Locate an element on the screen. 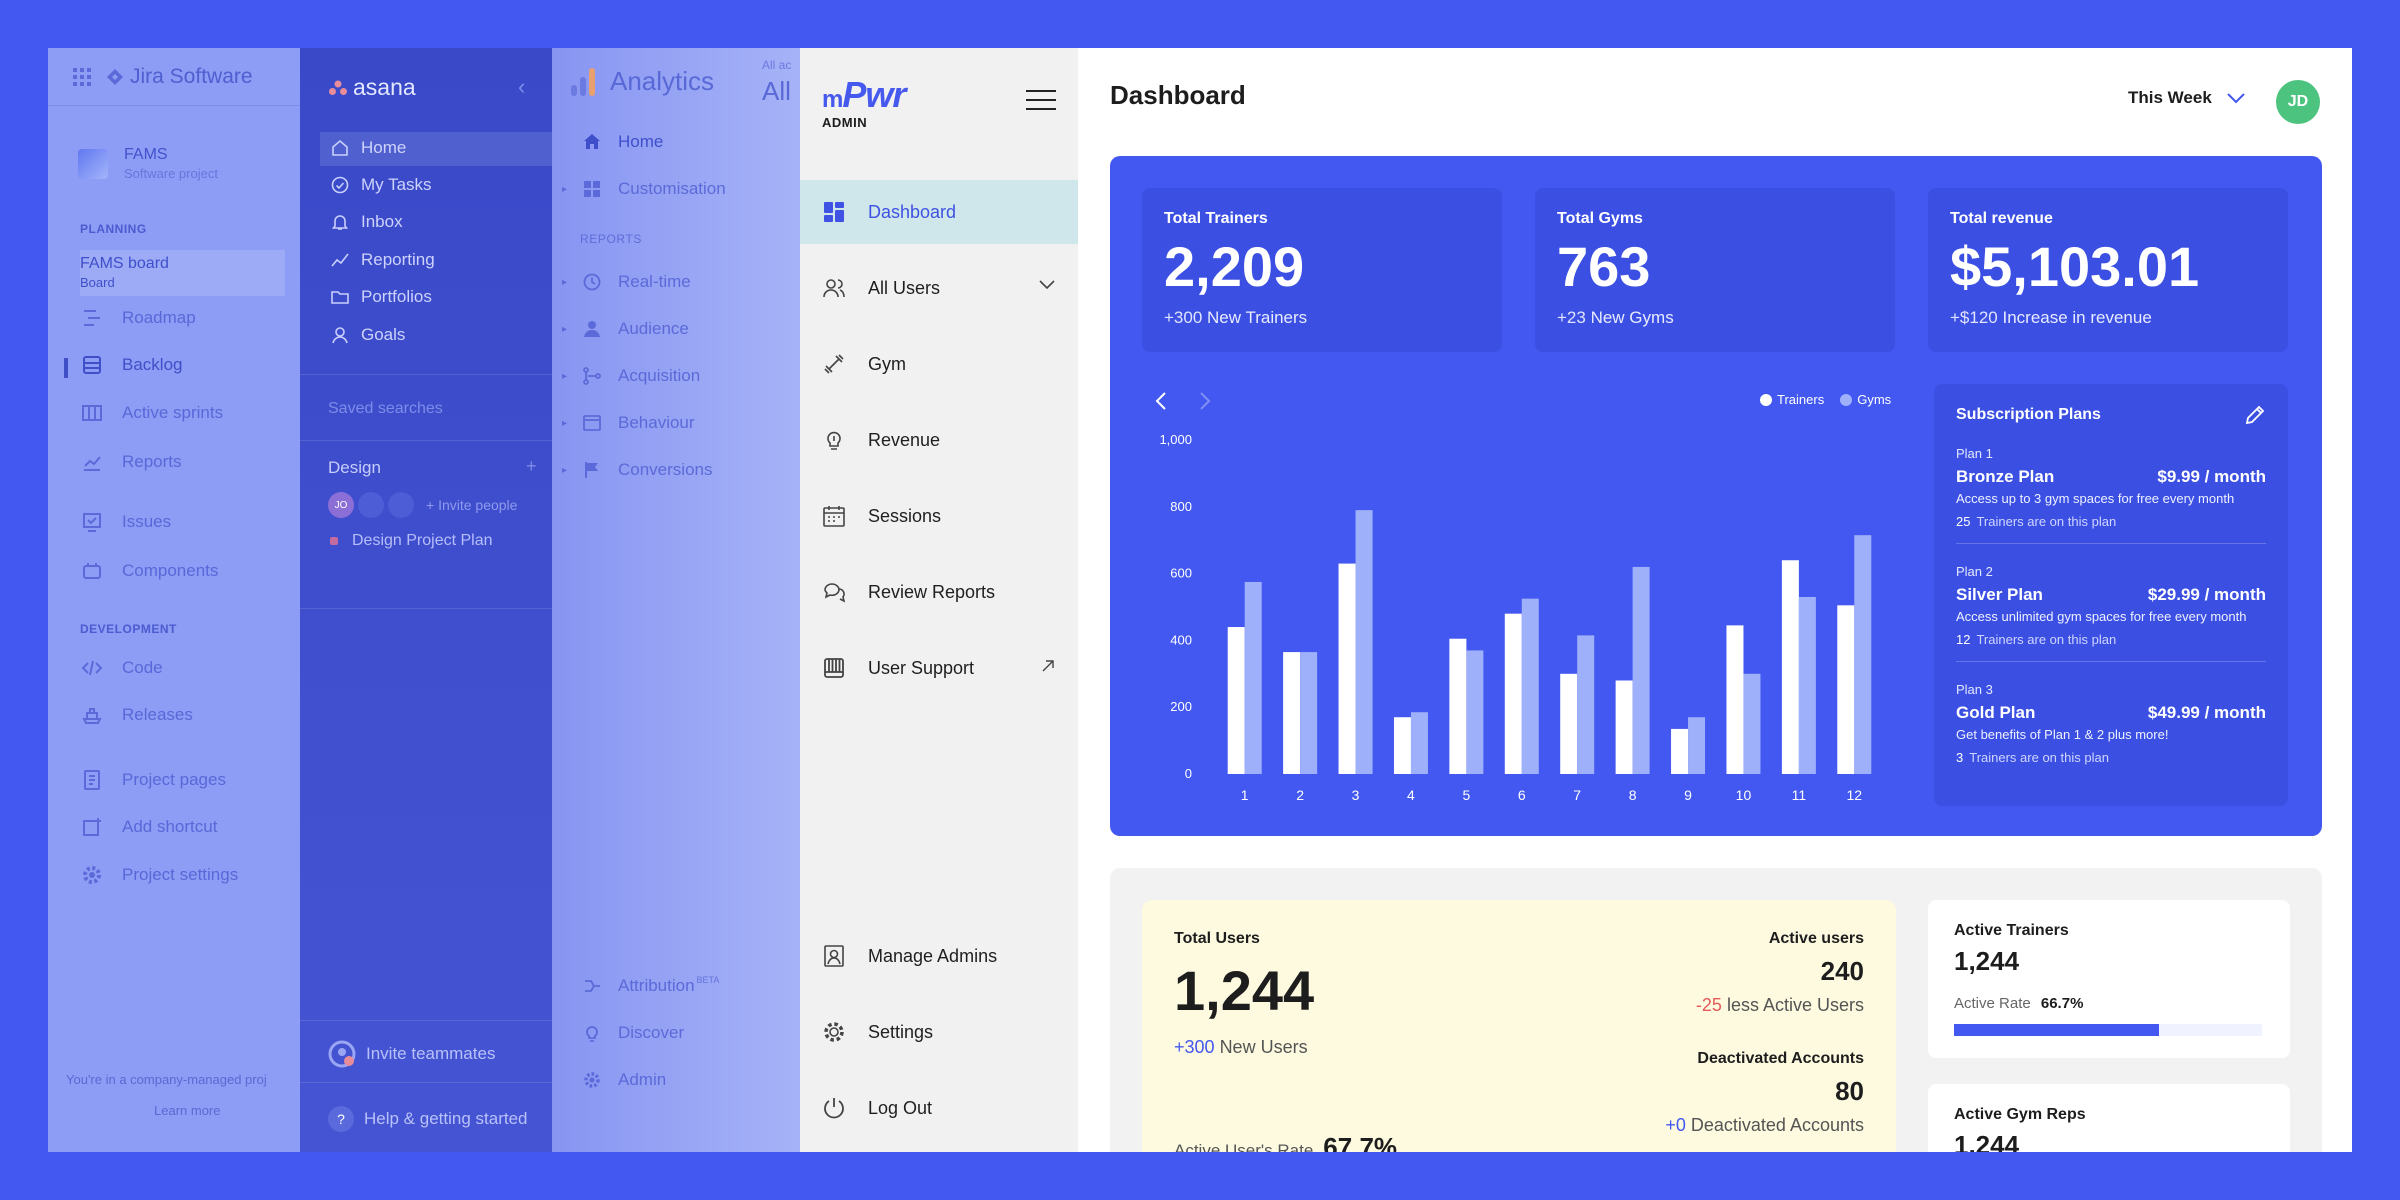  nav-log-out: Log Out is located at coordinates (939, 1108).